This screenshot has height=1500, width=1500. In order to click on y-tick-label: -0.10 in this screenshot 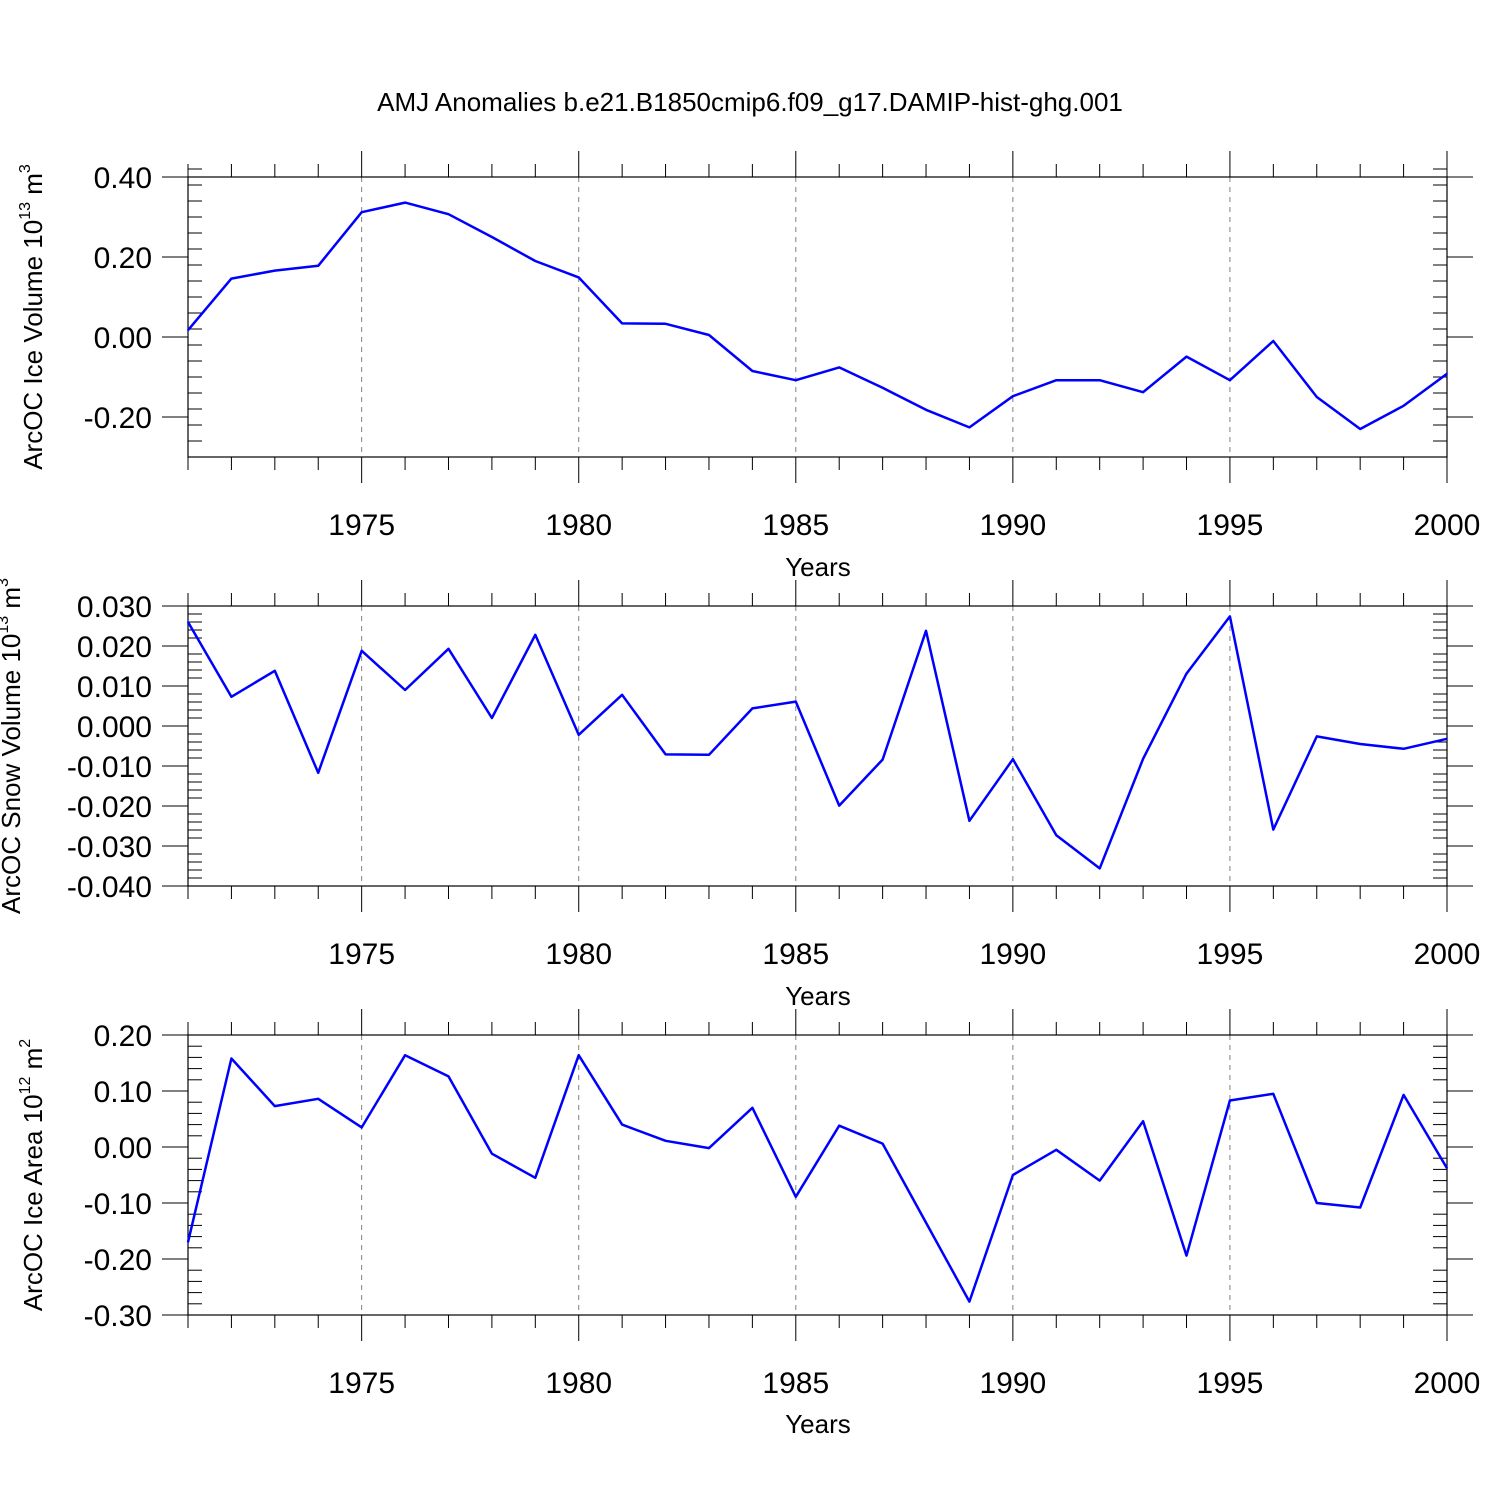, I will do `click(118, 1204)`.